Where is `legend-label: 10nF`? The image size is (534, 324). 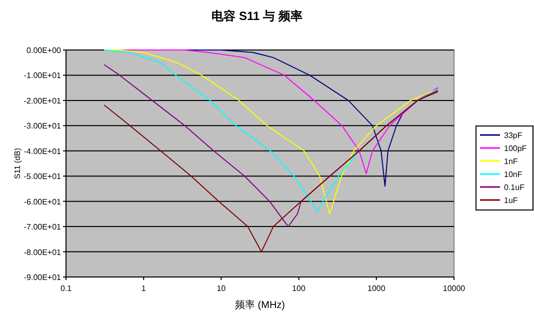 legend-label: 10nF is located at coordinates (513, 174).